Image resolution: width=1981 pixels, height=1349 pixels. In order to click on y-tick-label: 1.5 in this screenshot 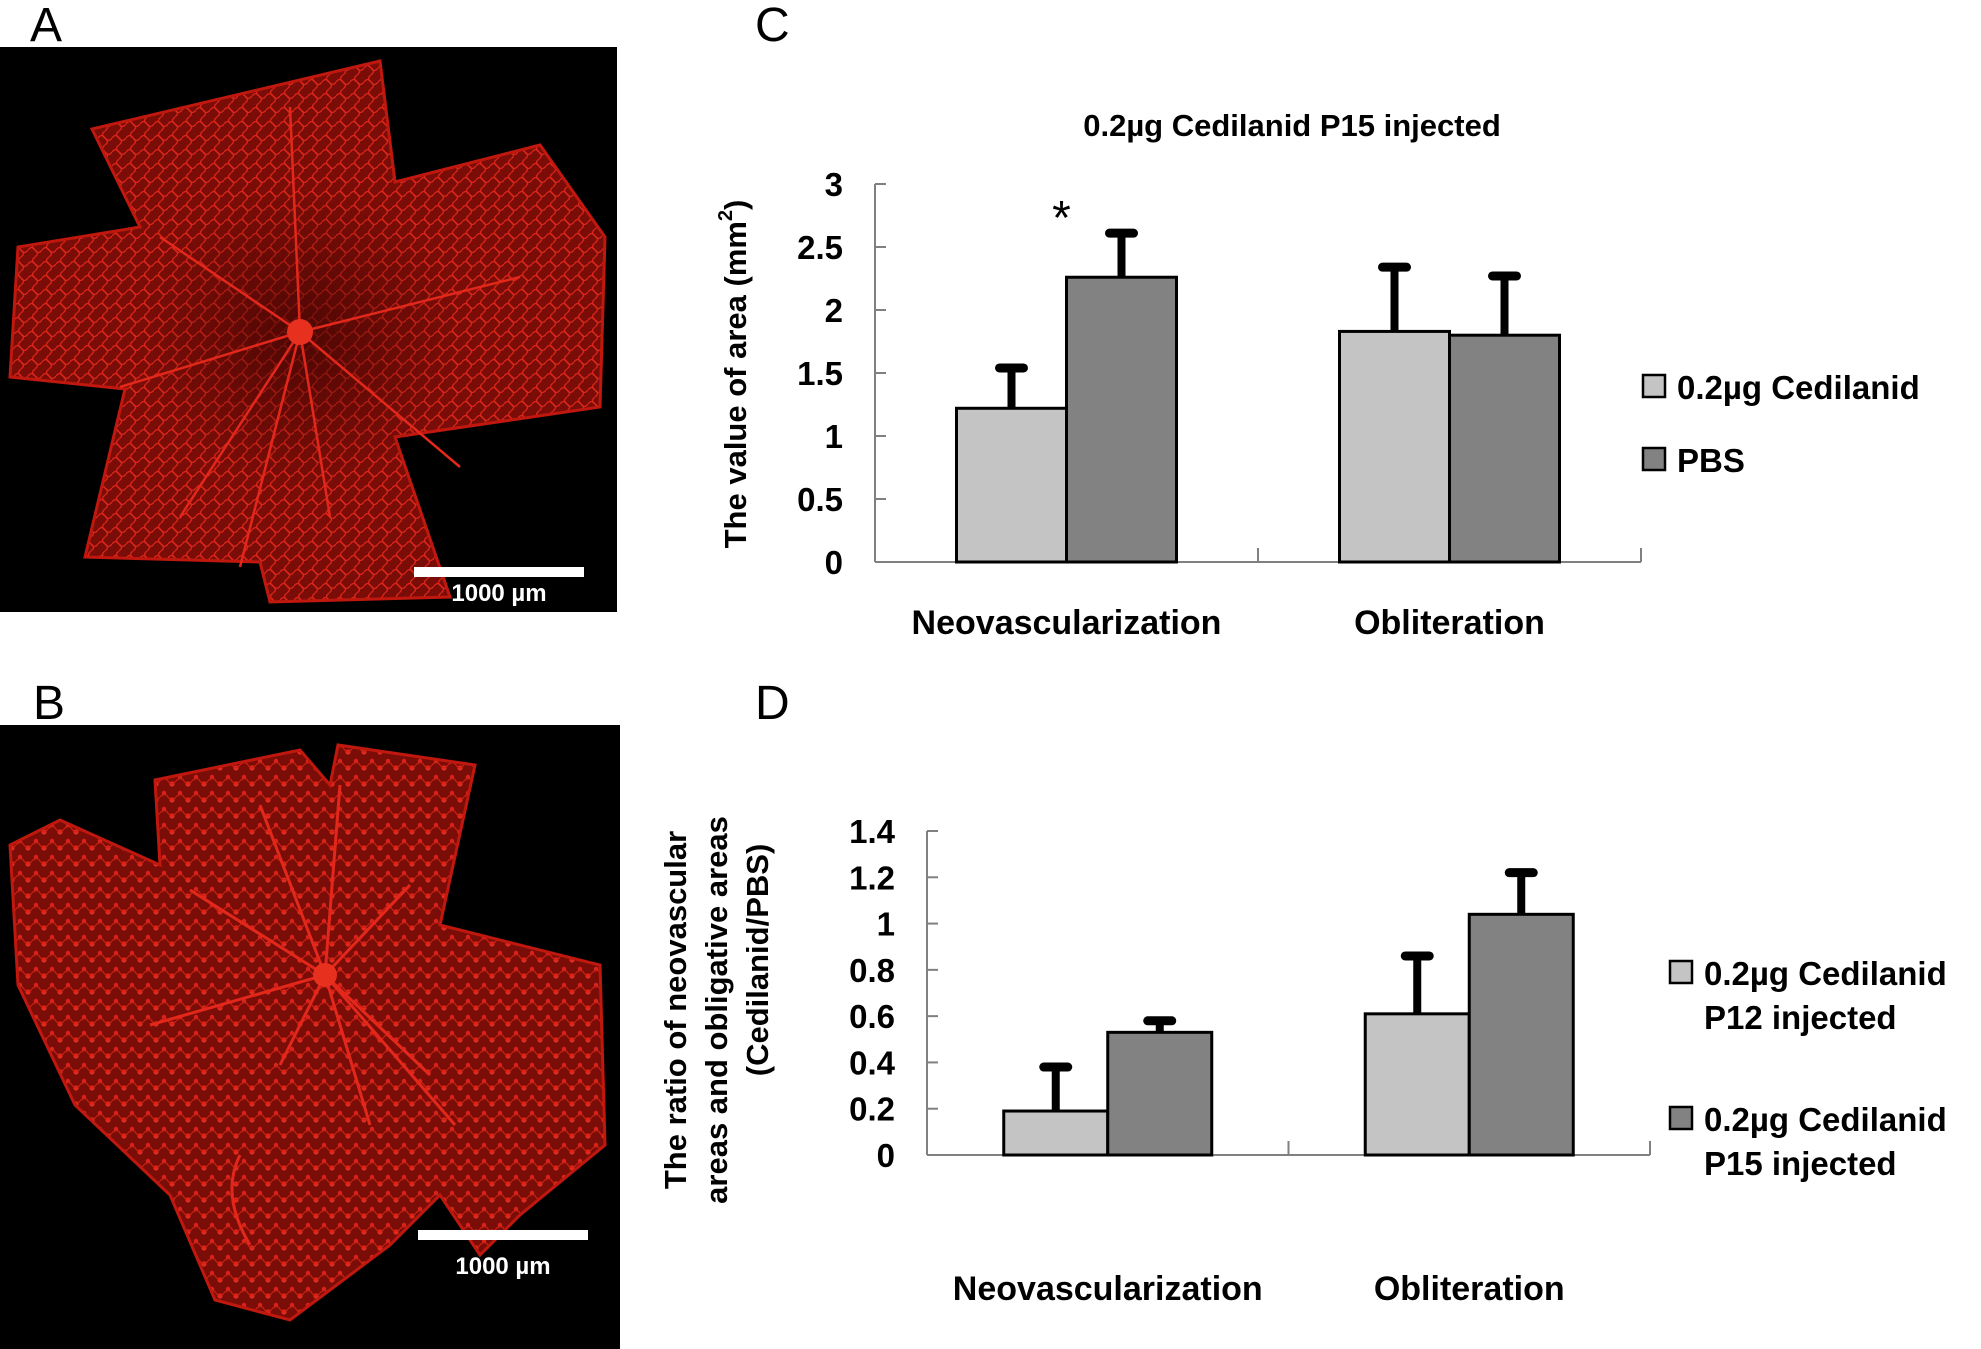, I will do `click(820, 373)`.